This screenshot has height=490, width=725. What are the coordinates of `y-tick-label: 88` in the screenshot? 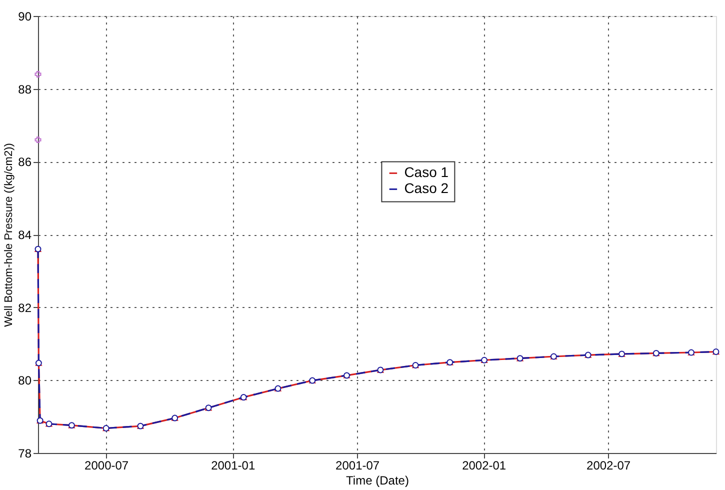 It's located at (25, 89).